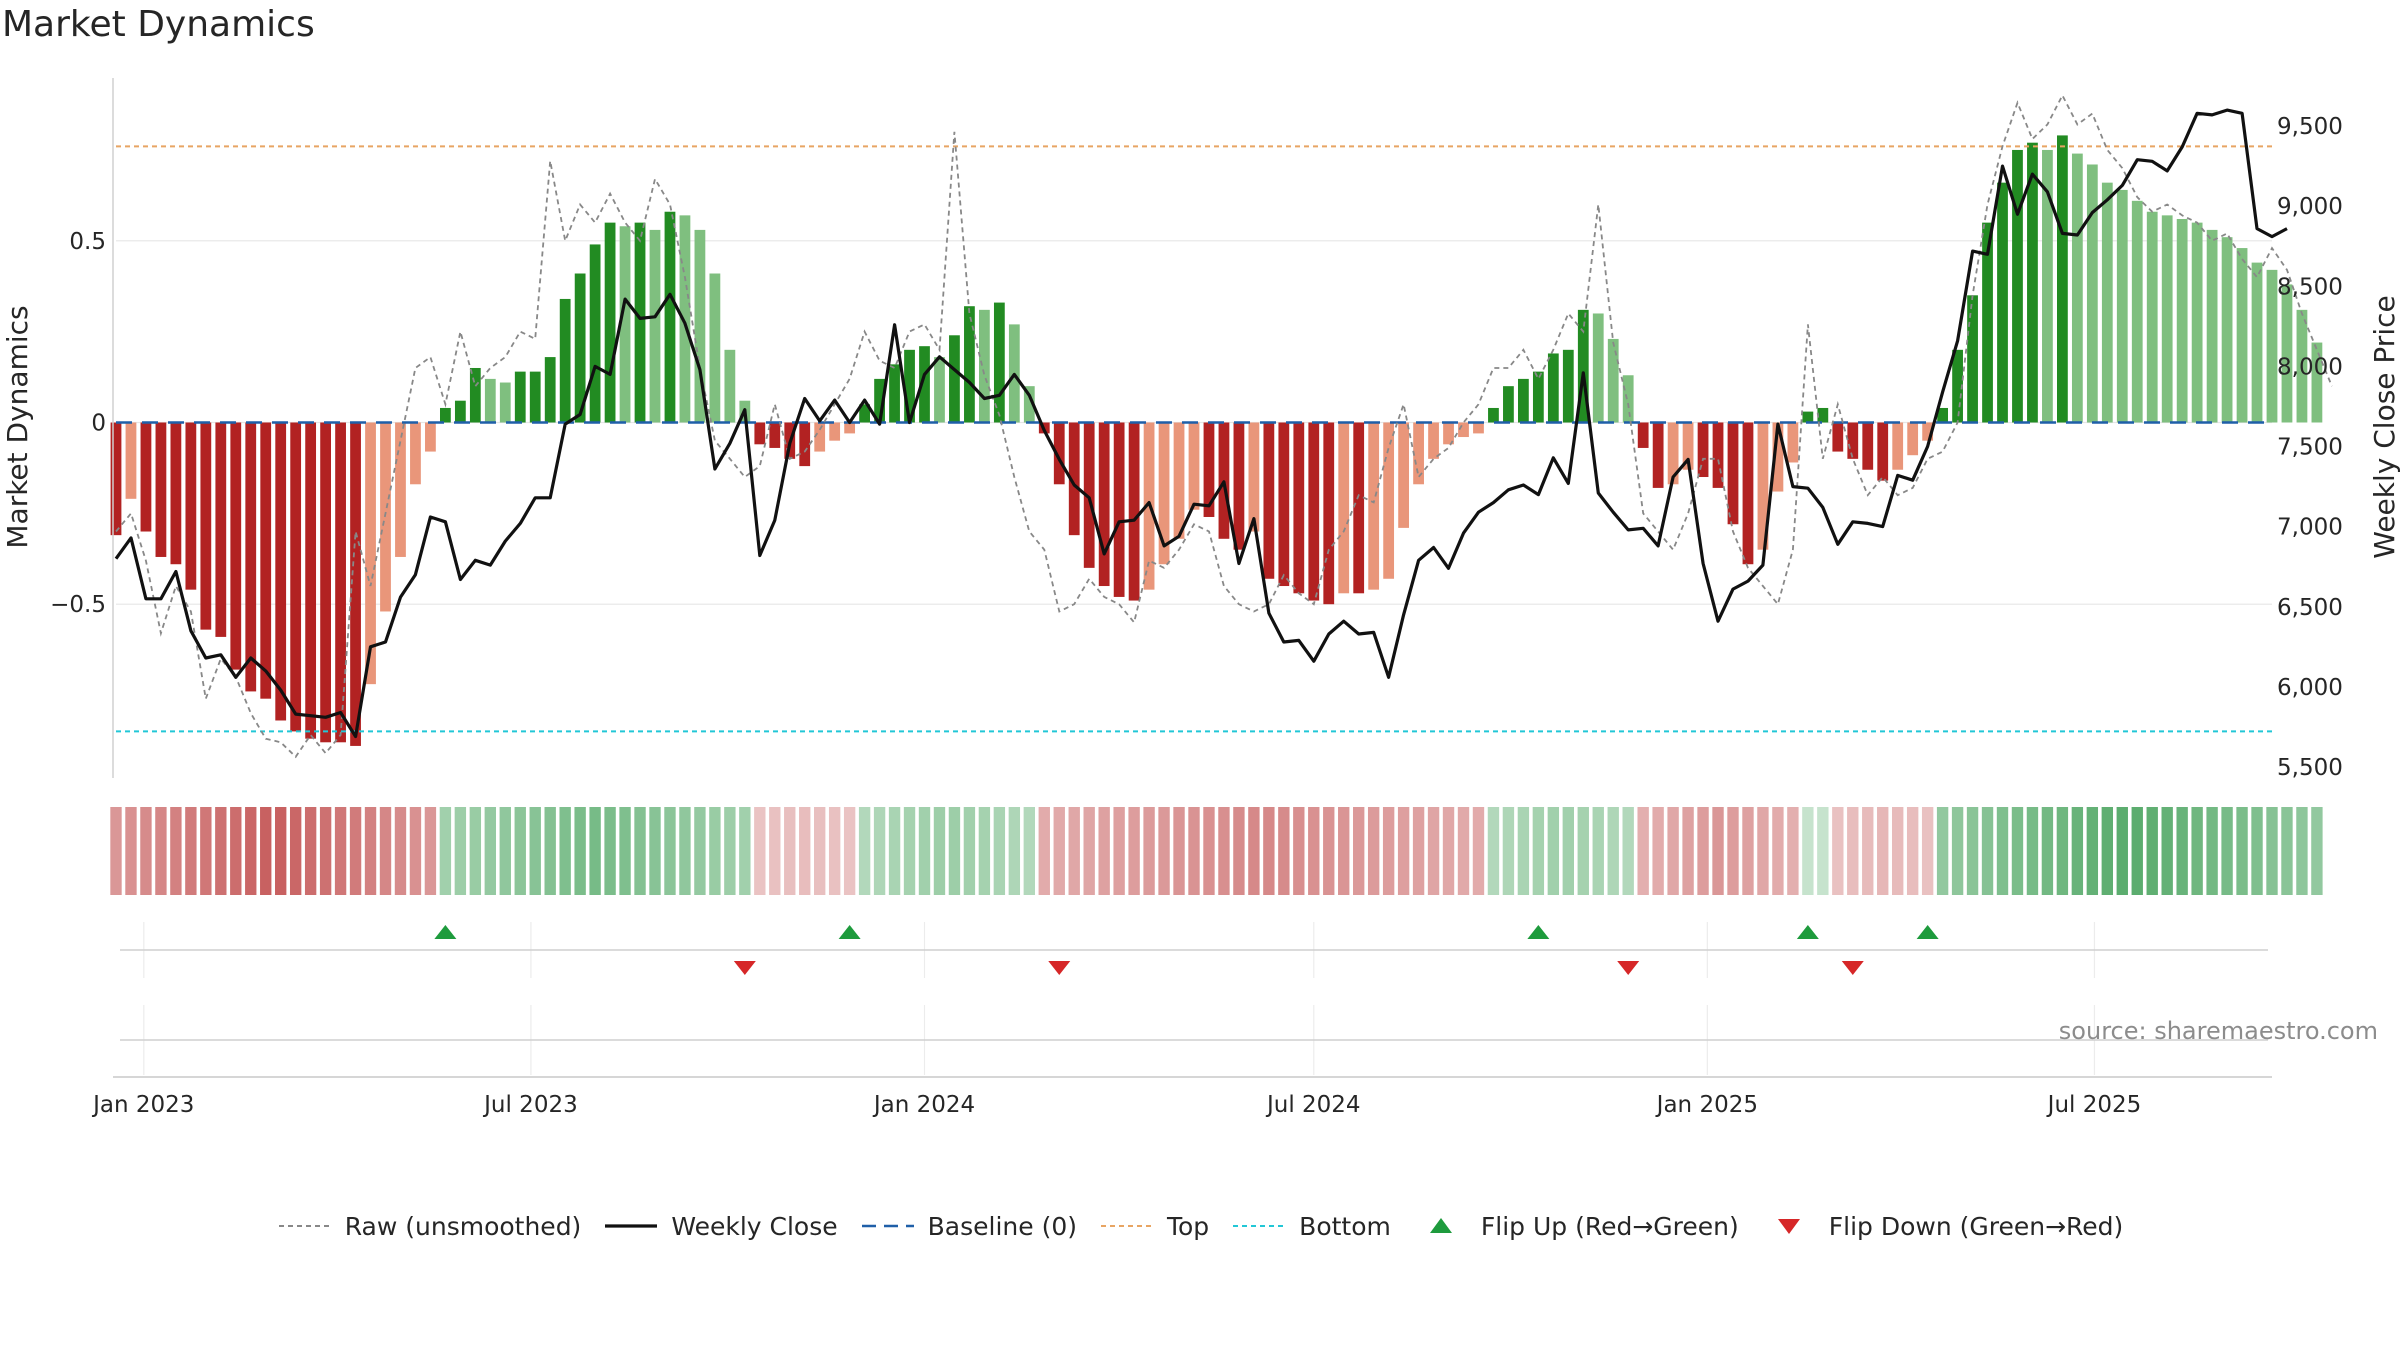  Describe the element at coordinates (463, 1226) in the screenshot. I see `legend-label: Raw (unsmoothed)` at that location.